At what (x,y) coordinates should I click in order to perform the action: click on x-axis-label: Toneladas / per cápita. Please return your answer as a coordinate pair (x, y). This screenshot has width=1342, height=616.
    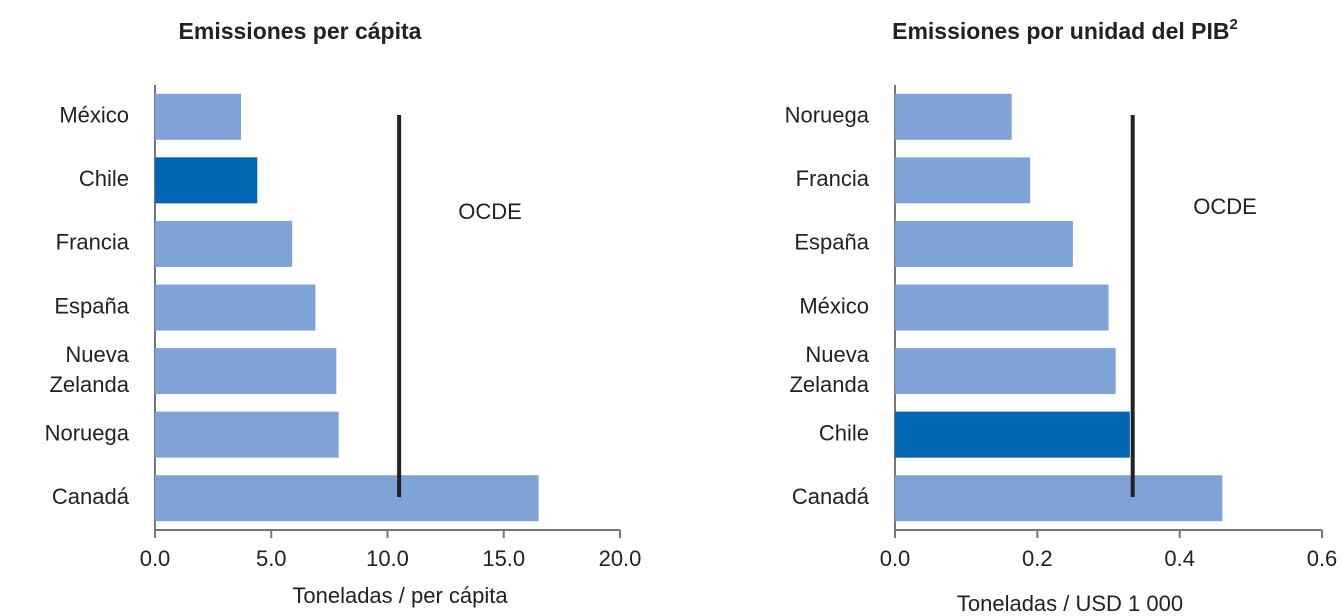
    Looking at the image, I should click on (400, 595).